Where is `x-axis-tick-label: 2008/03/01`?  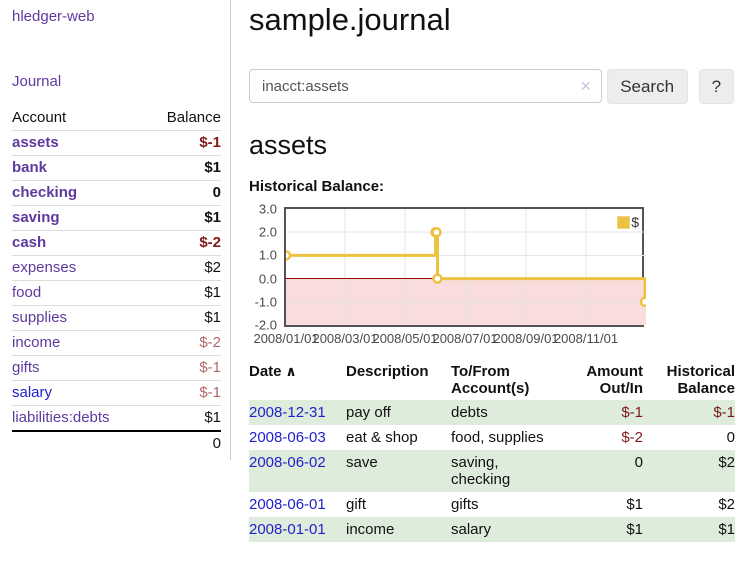 x-axis-tick-label: 2008/03/01 is located at coordinates (345, 338).